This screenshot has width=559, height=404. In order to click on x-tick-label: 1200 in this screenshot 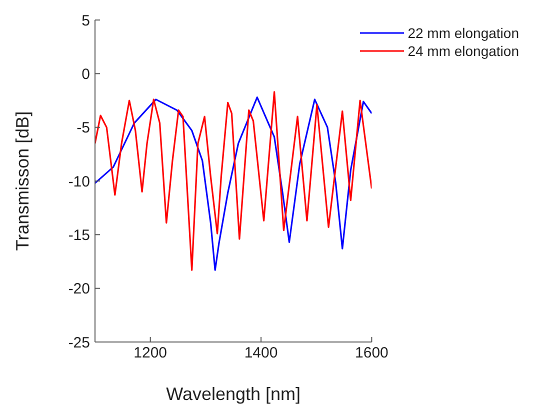, I will do `click(151, 353)`.